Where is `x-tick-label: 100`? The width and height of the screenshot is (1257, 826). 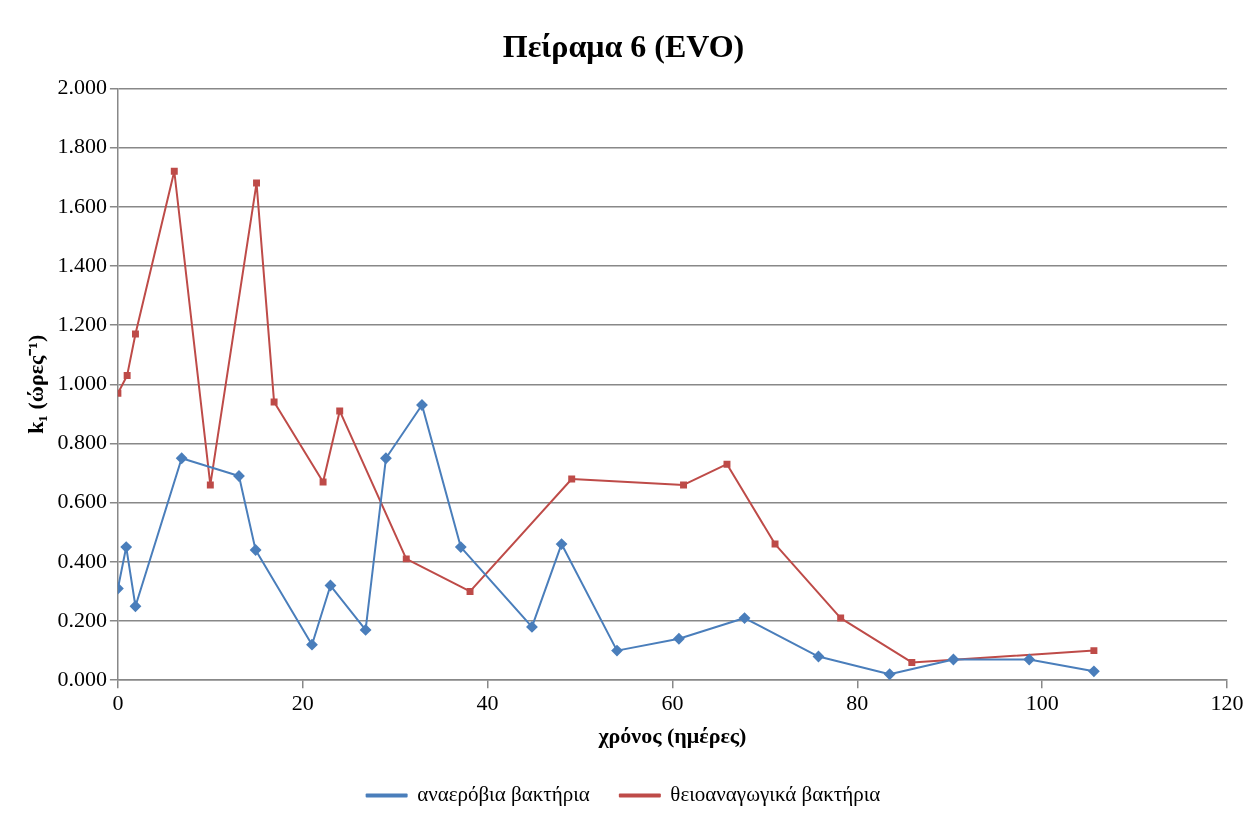 x-tick-label: 100 is located at coordinates (1042, 703).